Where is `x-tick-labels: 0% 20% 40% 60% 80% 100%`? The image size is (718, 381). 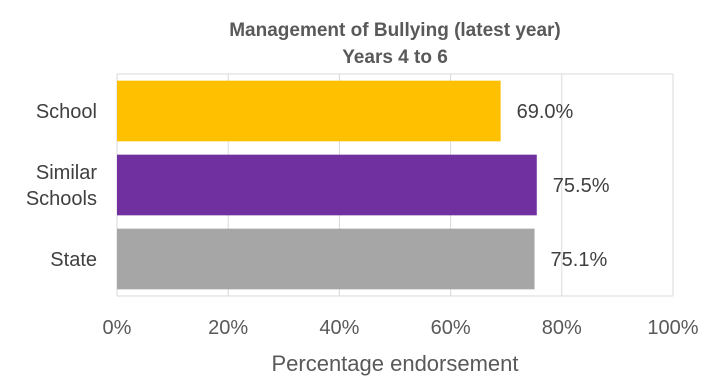 x-tick-labels: 0% 20% 40% 60% 80% 100% is located at coordinates (401, 328).